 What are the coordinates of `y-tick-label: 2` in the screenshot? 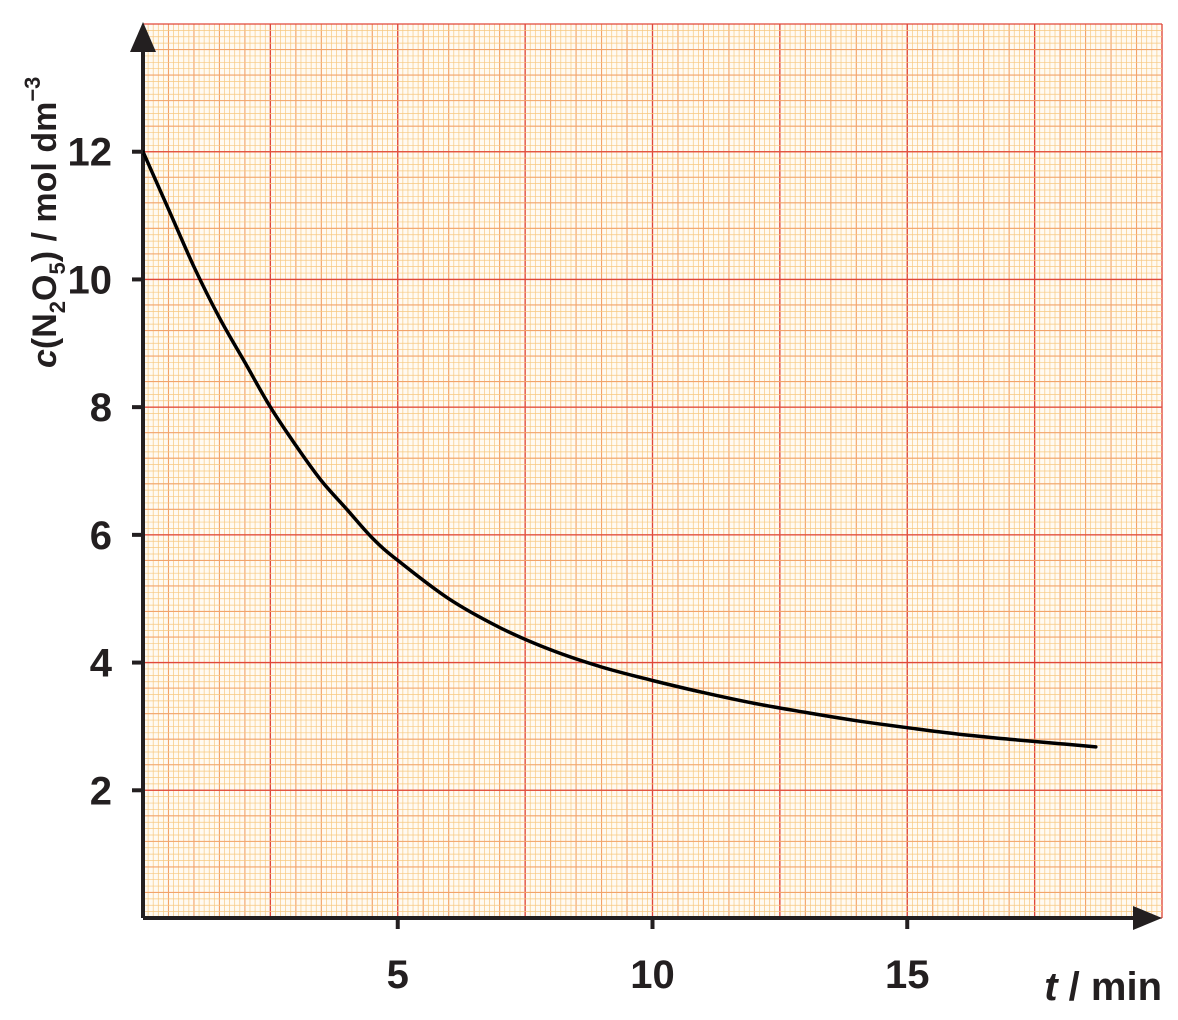 It's located at (101, 791).